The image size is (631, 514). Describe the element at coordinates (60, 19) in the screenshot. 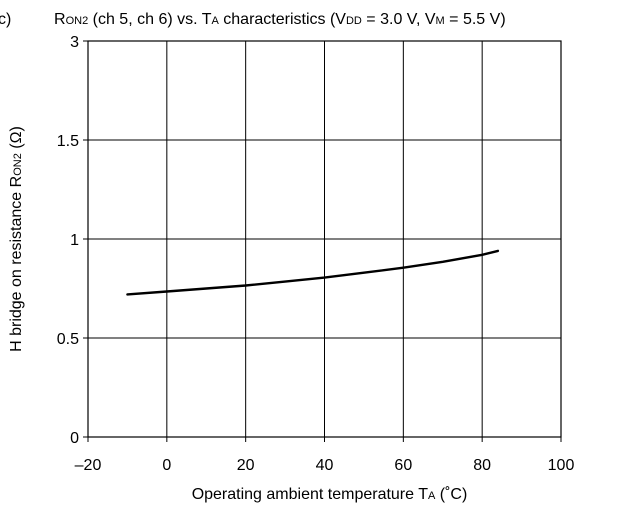

I see `chart-title-part-0: R` at that location.